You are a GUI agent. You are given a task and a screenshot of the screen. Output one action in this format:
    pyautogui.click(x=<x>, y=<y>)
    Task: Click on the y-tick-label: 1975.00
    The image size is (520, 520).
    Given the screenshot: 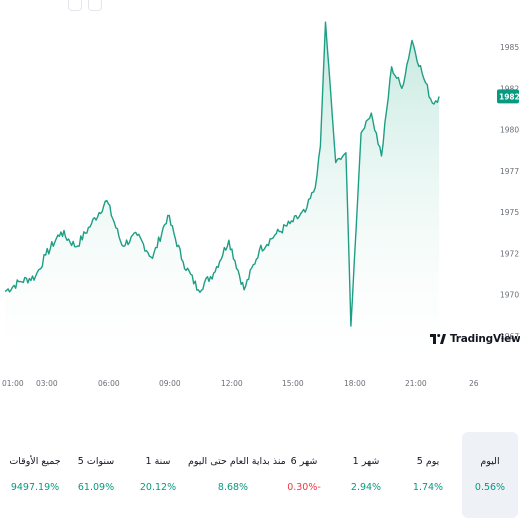 What is the action you would take?
    pyautogui.click(x=510, y=212)
    